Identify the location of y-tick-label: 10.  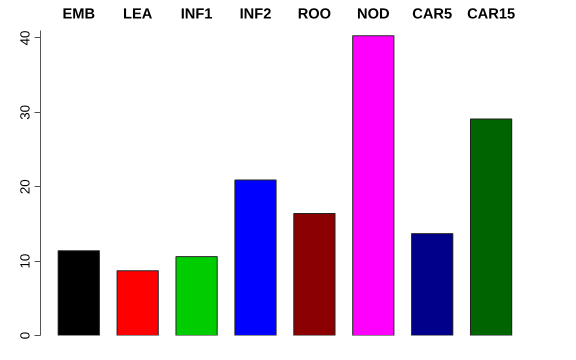
(25, 261).